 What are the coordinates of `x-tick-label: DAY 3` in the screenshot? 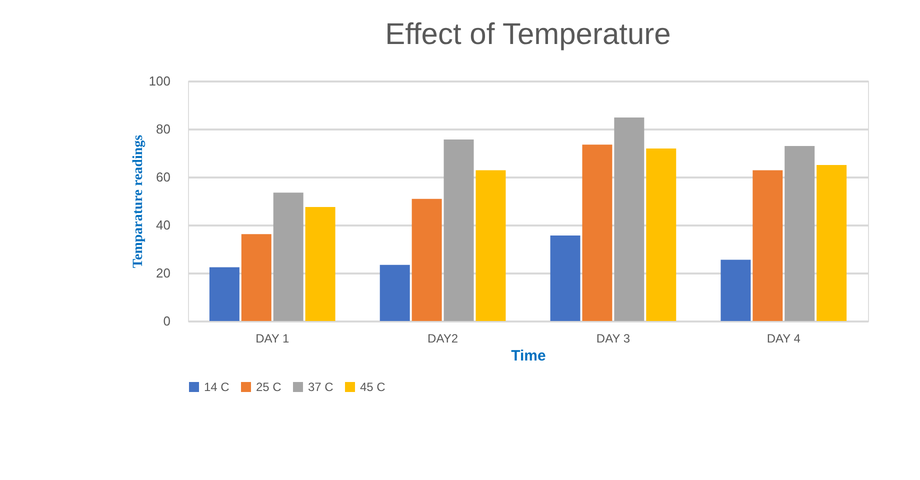 It's located at (613, 339).